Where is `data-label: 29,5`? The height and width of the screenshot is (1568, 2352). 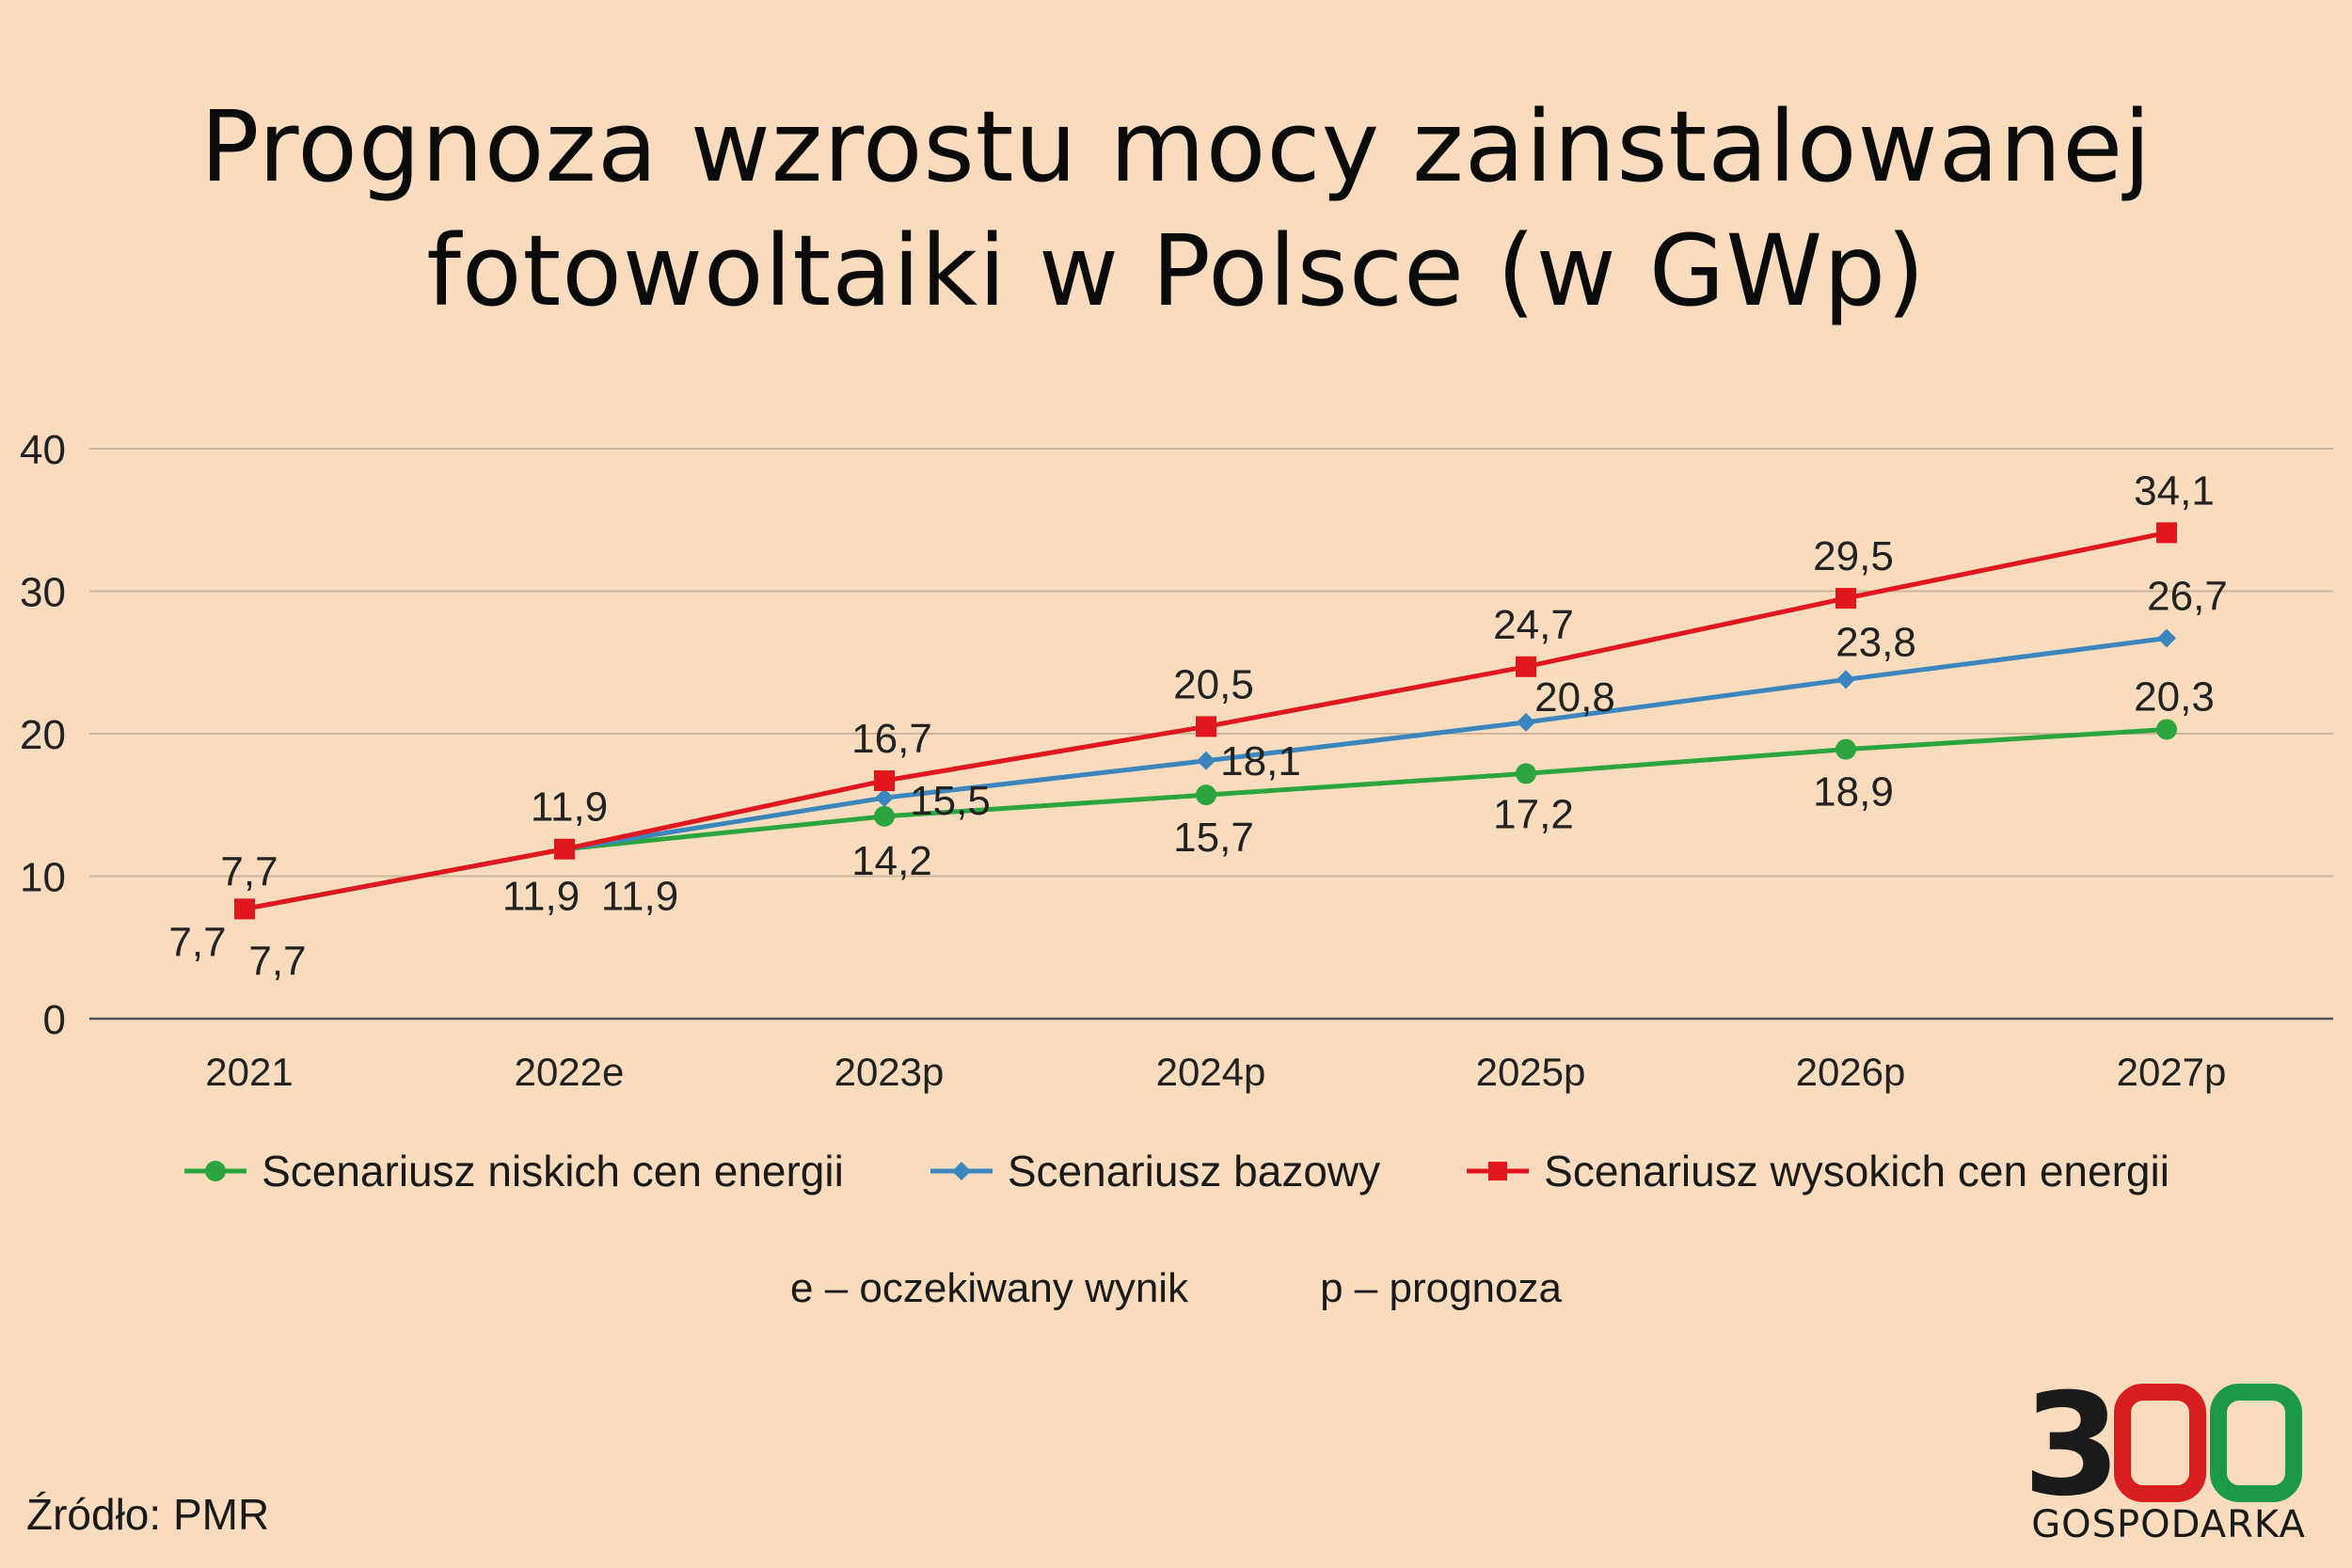 data-label: 29,5 is located at coordinates (1853, 556).